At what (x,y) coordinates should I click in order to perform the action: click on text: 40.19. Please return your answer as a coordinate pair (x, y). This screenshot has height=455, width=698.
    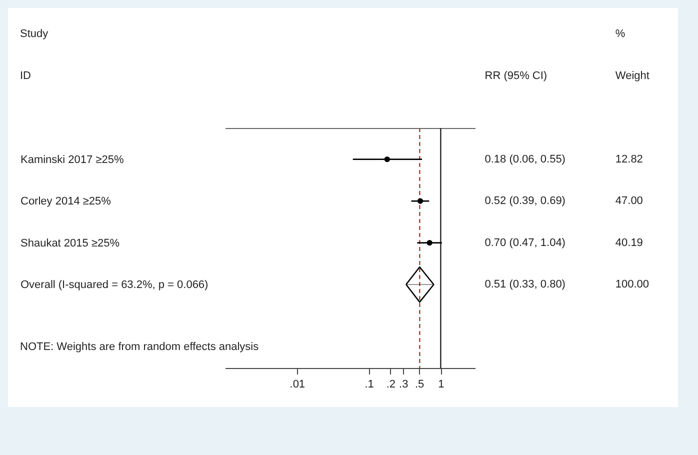
    Looking at the image, I should click on (629, 242).